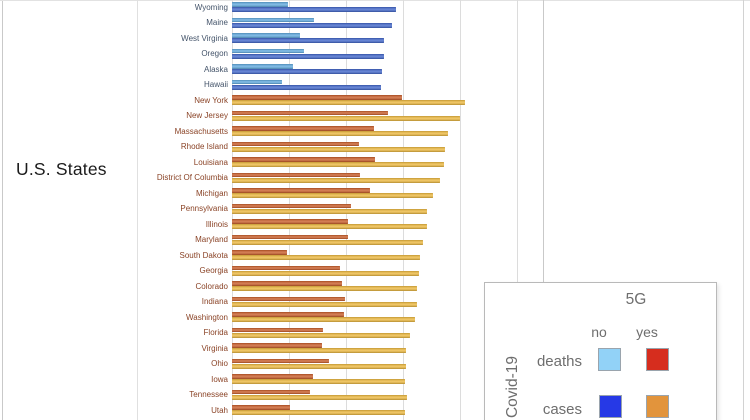 The image size is (750, 420). I want to click on legend: 5G no yes deaths cases Covid-19, so click(600, 351).